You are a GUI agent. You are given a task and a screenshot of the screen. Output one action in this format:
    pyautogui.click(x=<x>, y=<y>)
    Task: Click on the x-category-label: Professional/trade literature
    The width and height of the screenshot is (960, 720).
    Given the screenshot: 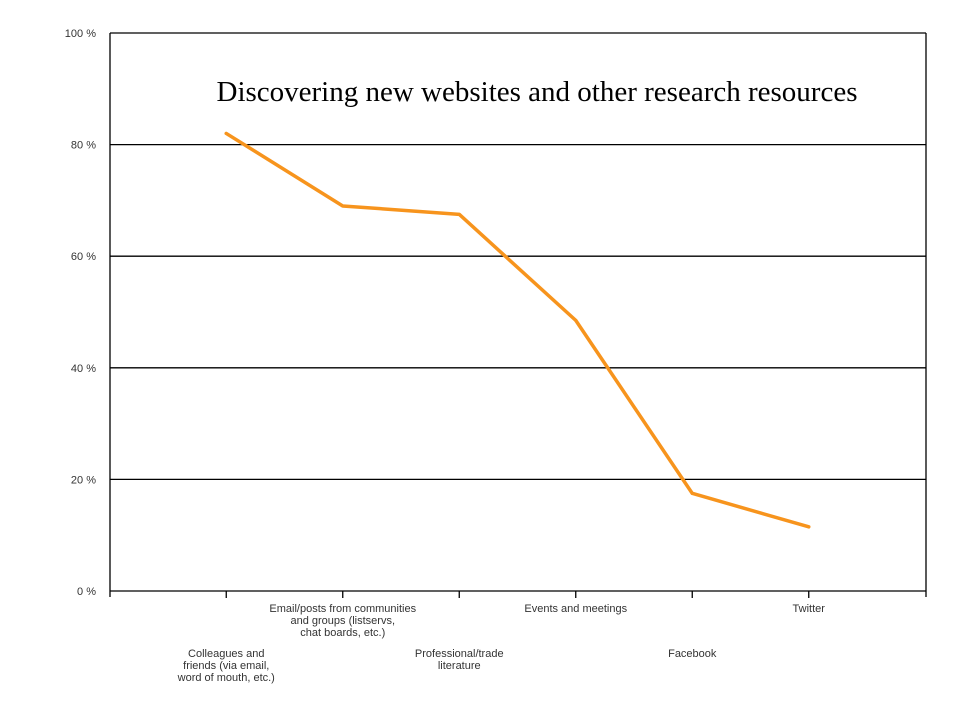 What is the action you would take?
    pyautogui.click(x=459, y=660)
    